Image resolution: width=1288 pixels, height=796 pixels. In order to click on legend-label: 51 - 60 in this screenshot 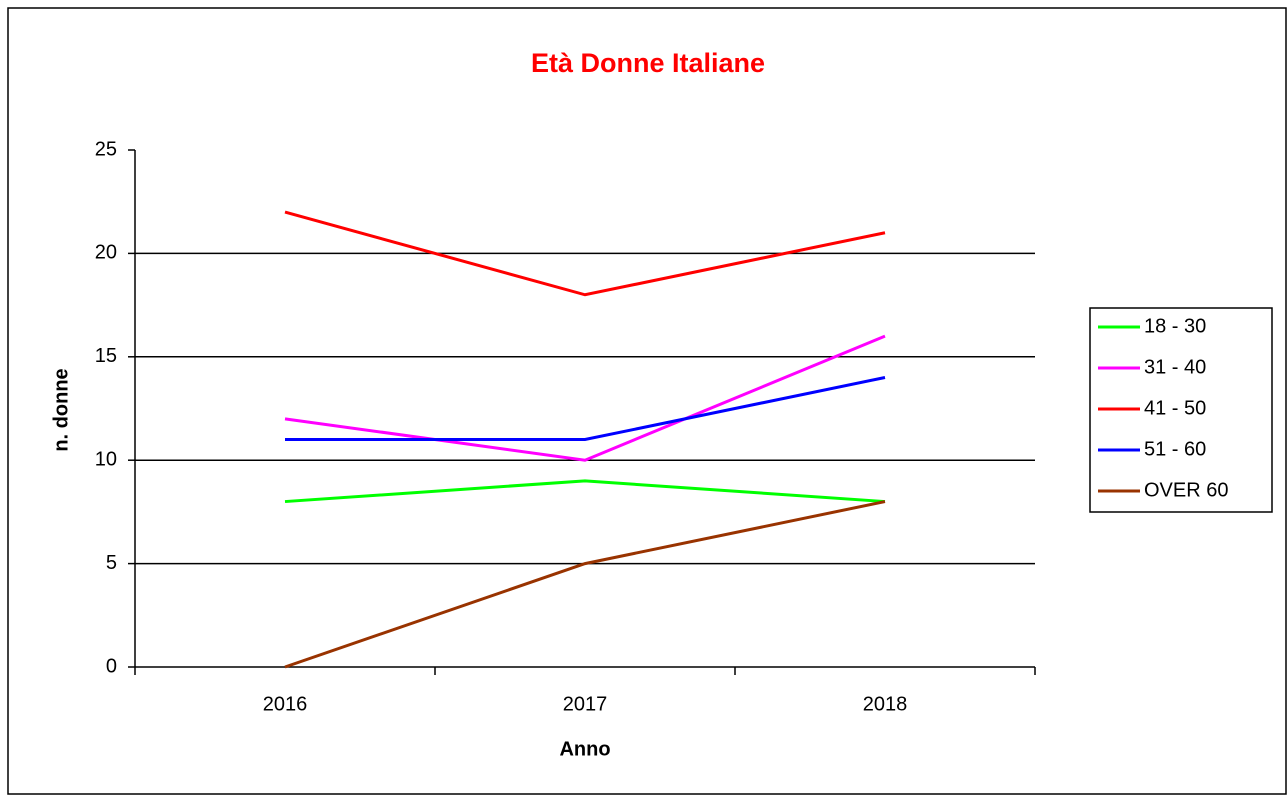, I will do `click(1175, 449)`.